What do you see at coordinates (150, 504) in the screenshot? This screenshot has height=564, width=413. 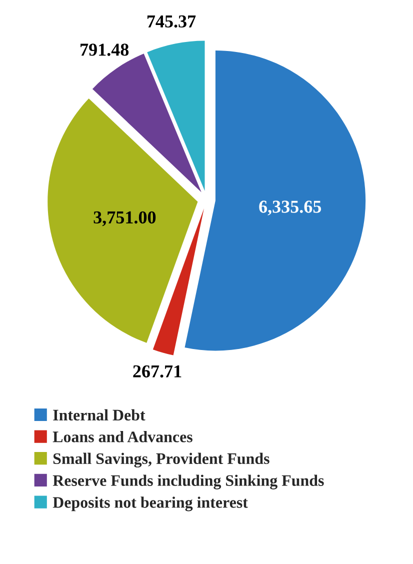 I see `legend-label: Deposits not bearing interest` at bounding box center [150, 504].